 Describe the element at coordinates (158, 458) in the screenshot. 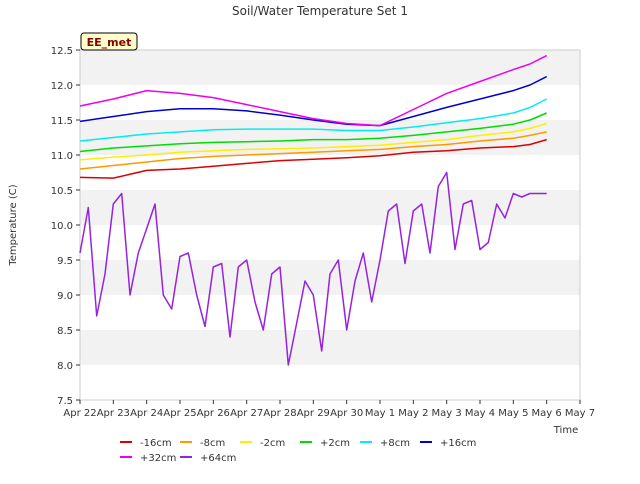

I see `legend-label: +32cm` at that location.